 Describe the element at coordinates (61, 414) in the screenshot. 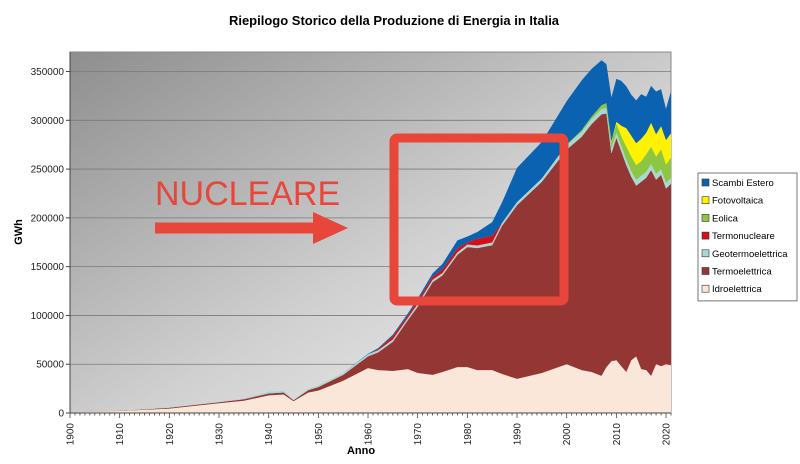

I see `y-tick-label: 0` at that location.